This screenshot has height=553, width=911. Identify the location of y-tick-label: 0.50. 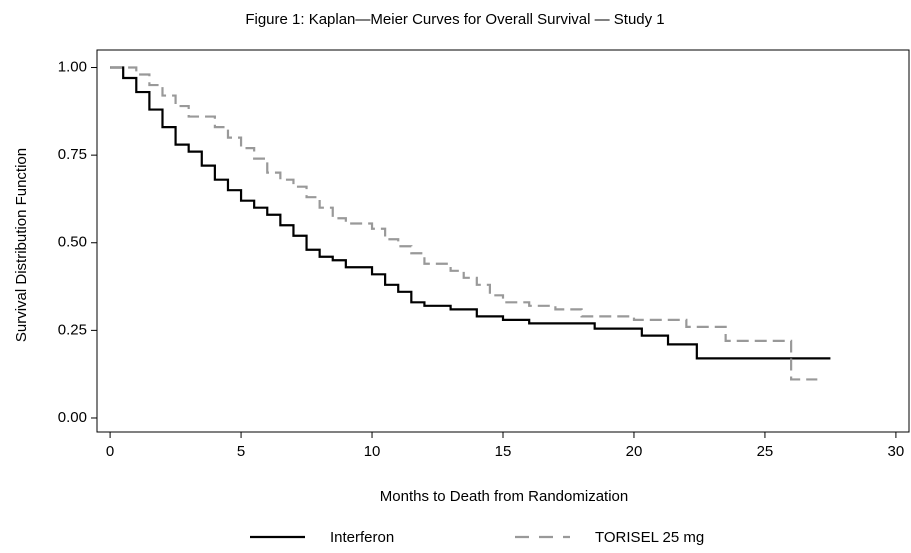
(72, 242).